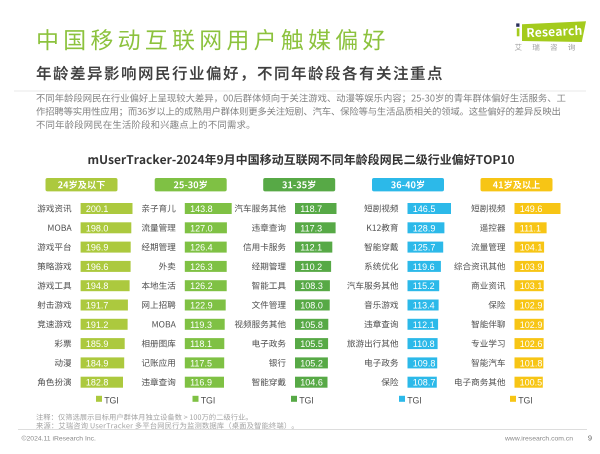 The image size is (600, 454). Describe the element at coordinates (311, 286) in the screenshot. I see `svg-text: 108.3` at that location.